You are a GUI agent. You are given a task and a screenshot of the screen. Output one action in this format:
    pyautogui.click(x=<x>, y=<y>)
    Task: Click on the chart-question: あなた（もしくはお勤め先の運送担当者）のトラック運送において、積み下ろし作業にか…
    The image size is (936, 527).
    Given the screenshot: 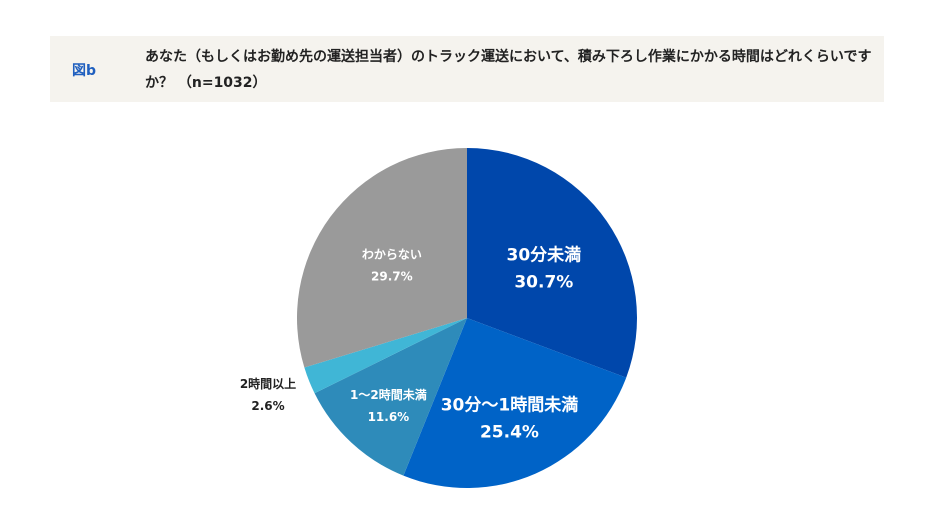 What is the action you would take?
    pyautogui.click(x=508, y=70)
    